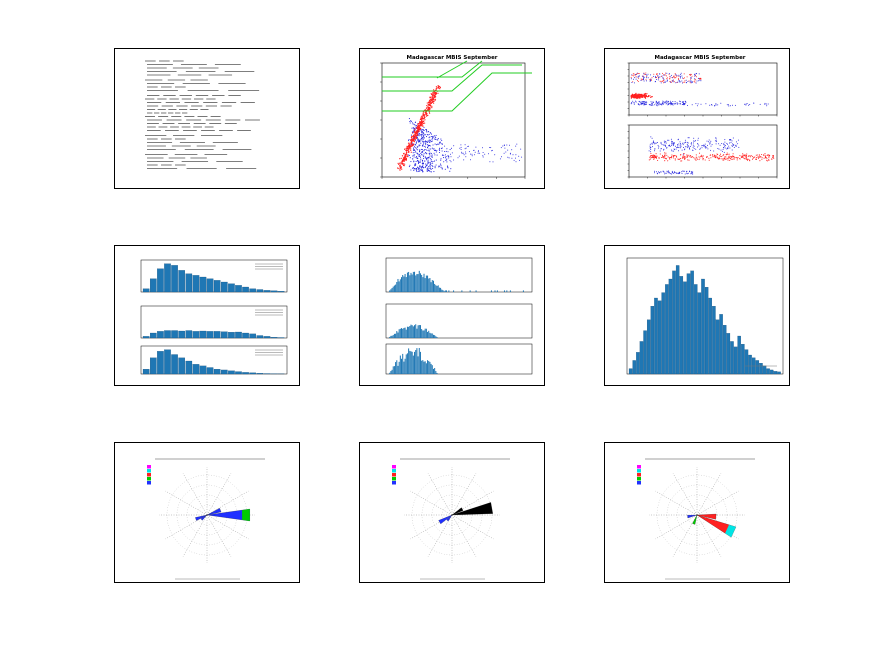  Describe the element at coordinates (428, 334) in the screenshot. I see `histd-mid-bar` at that location.